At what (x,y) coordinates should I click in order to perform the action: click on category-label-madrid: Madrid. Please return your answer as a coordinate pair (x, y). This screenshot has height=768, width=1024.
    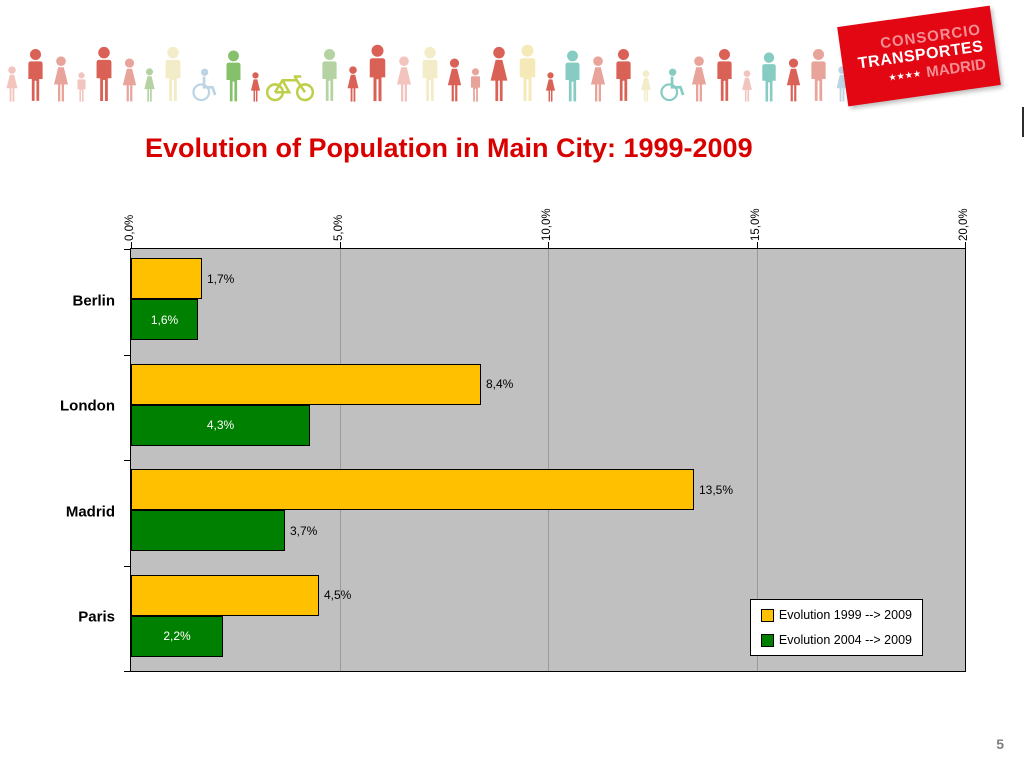
    Looking at the image, I should click on (90, 512).